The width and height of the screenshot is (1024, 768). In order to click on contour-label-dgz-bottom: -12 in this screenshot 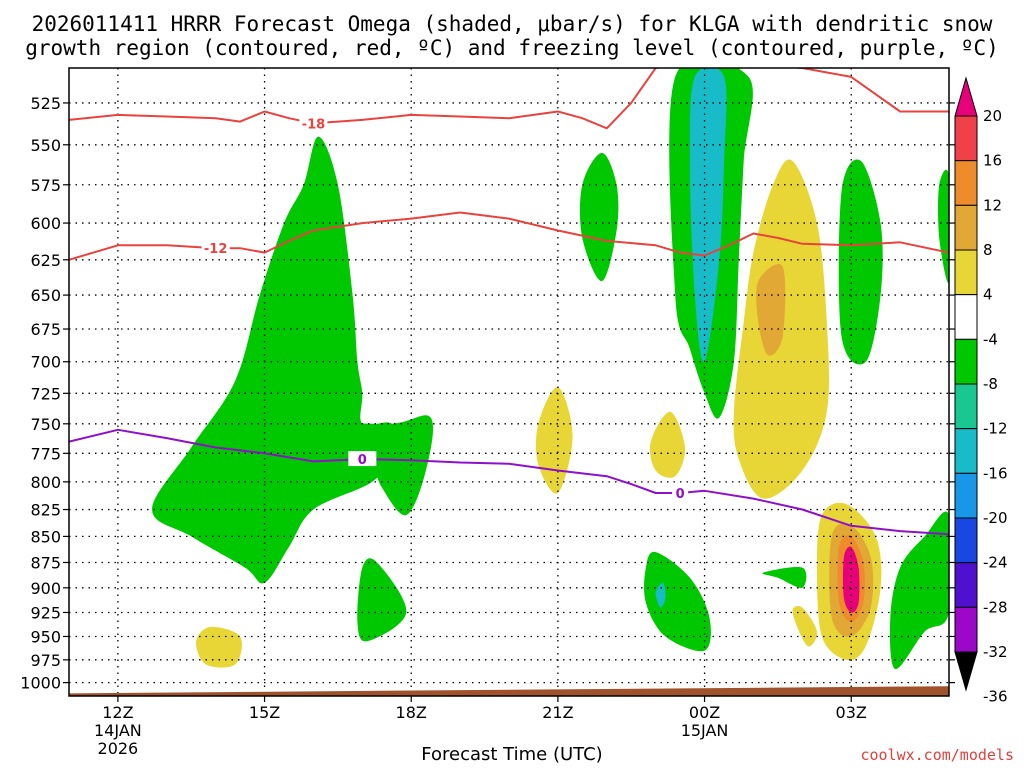, I will do `click(216, 249)`.